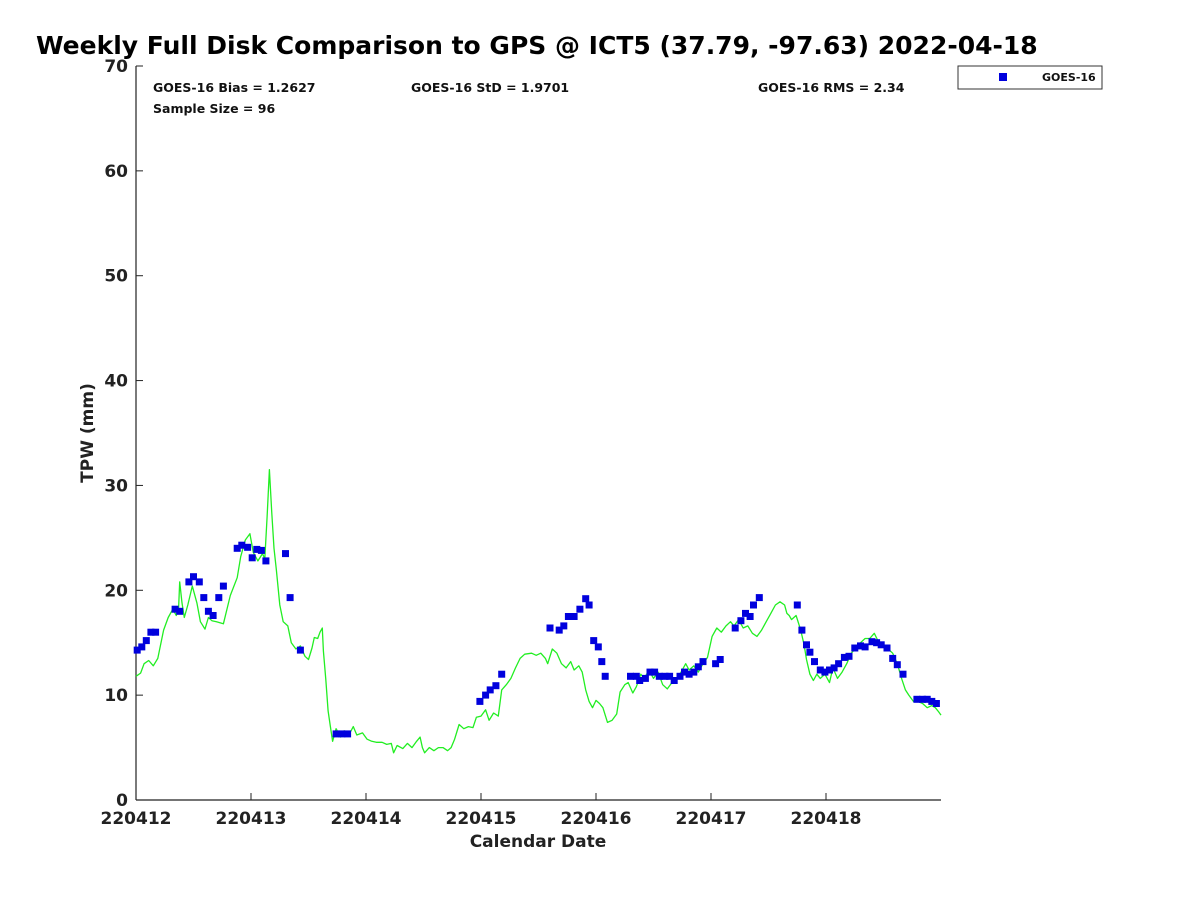  What do you see at coordinates (596, 819) in the screenshot?
I see `x-tick-label: 220416` at bounding box center [596, 819].